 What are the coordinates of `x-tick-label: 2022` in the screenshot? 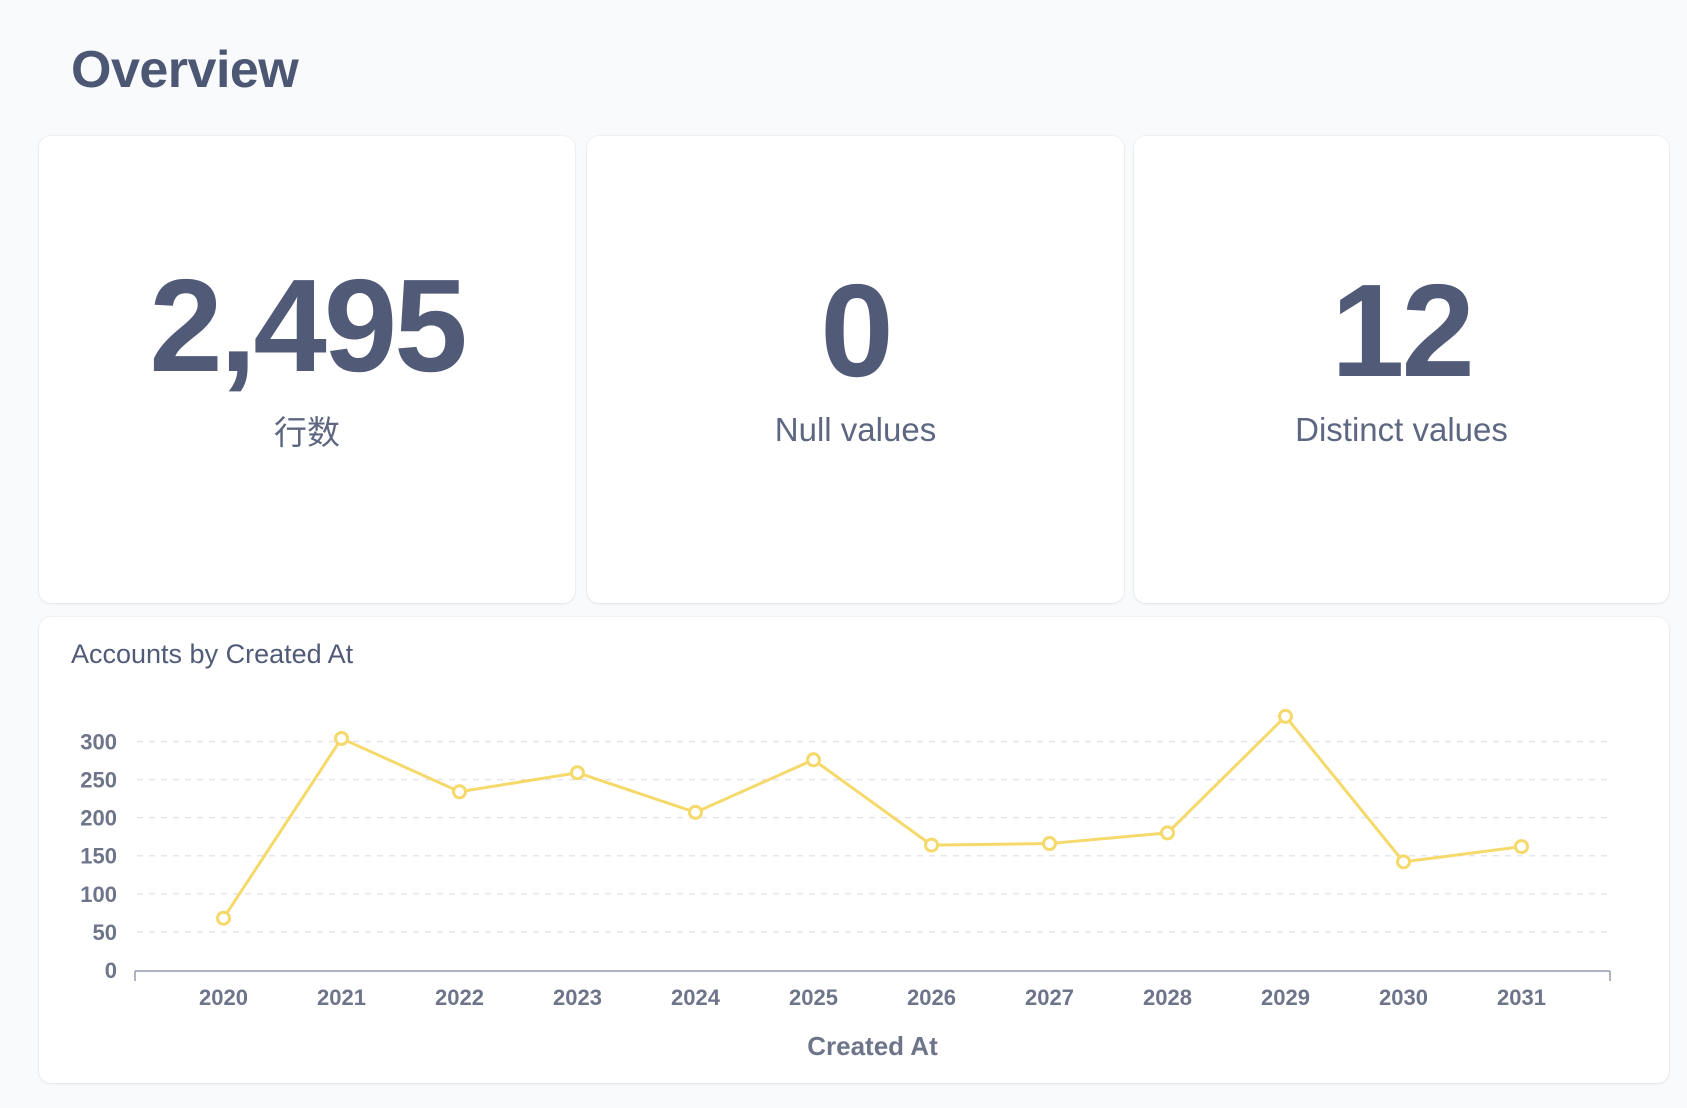 It's located at (459, 997).